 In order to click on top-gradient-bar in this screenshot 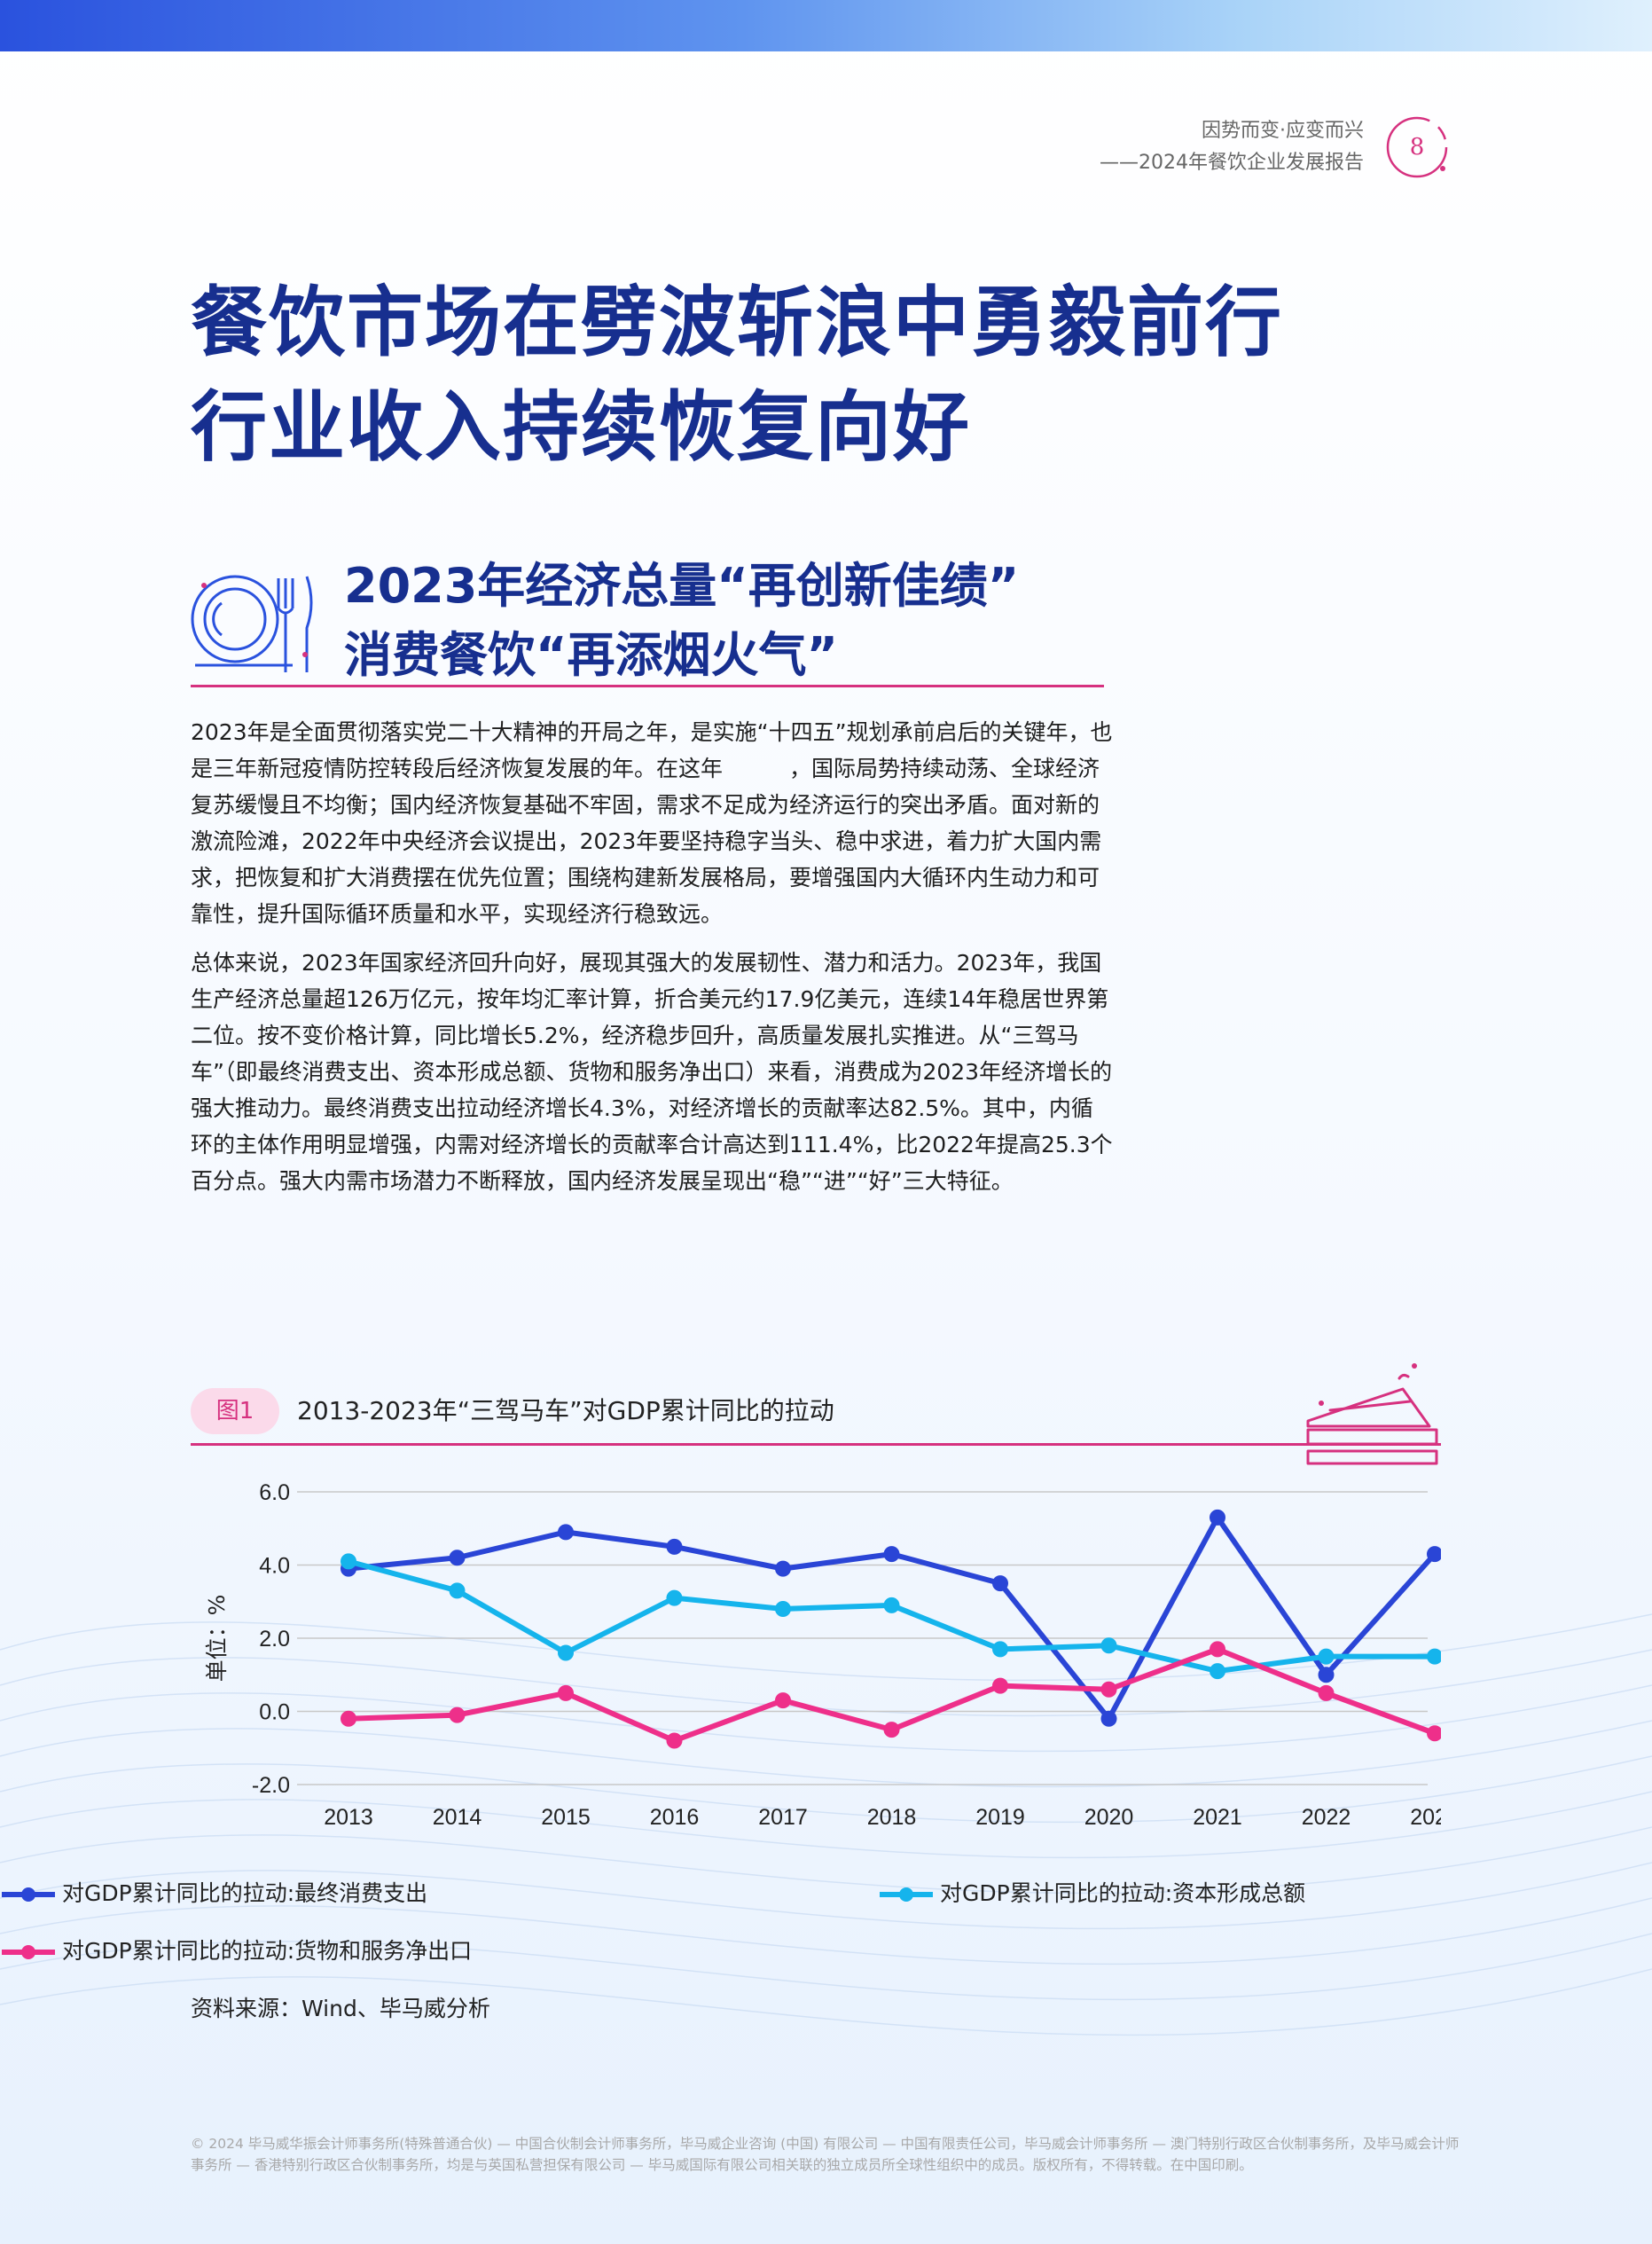, I will do `click(826, 25)`.